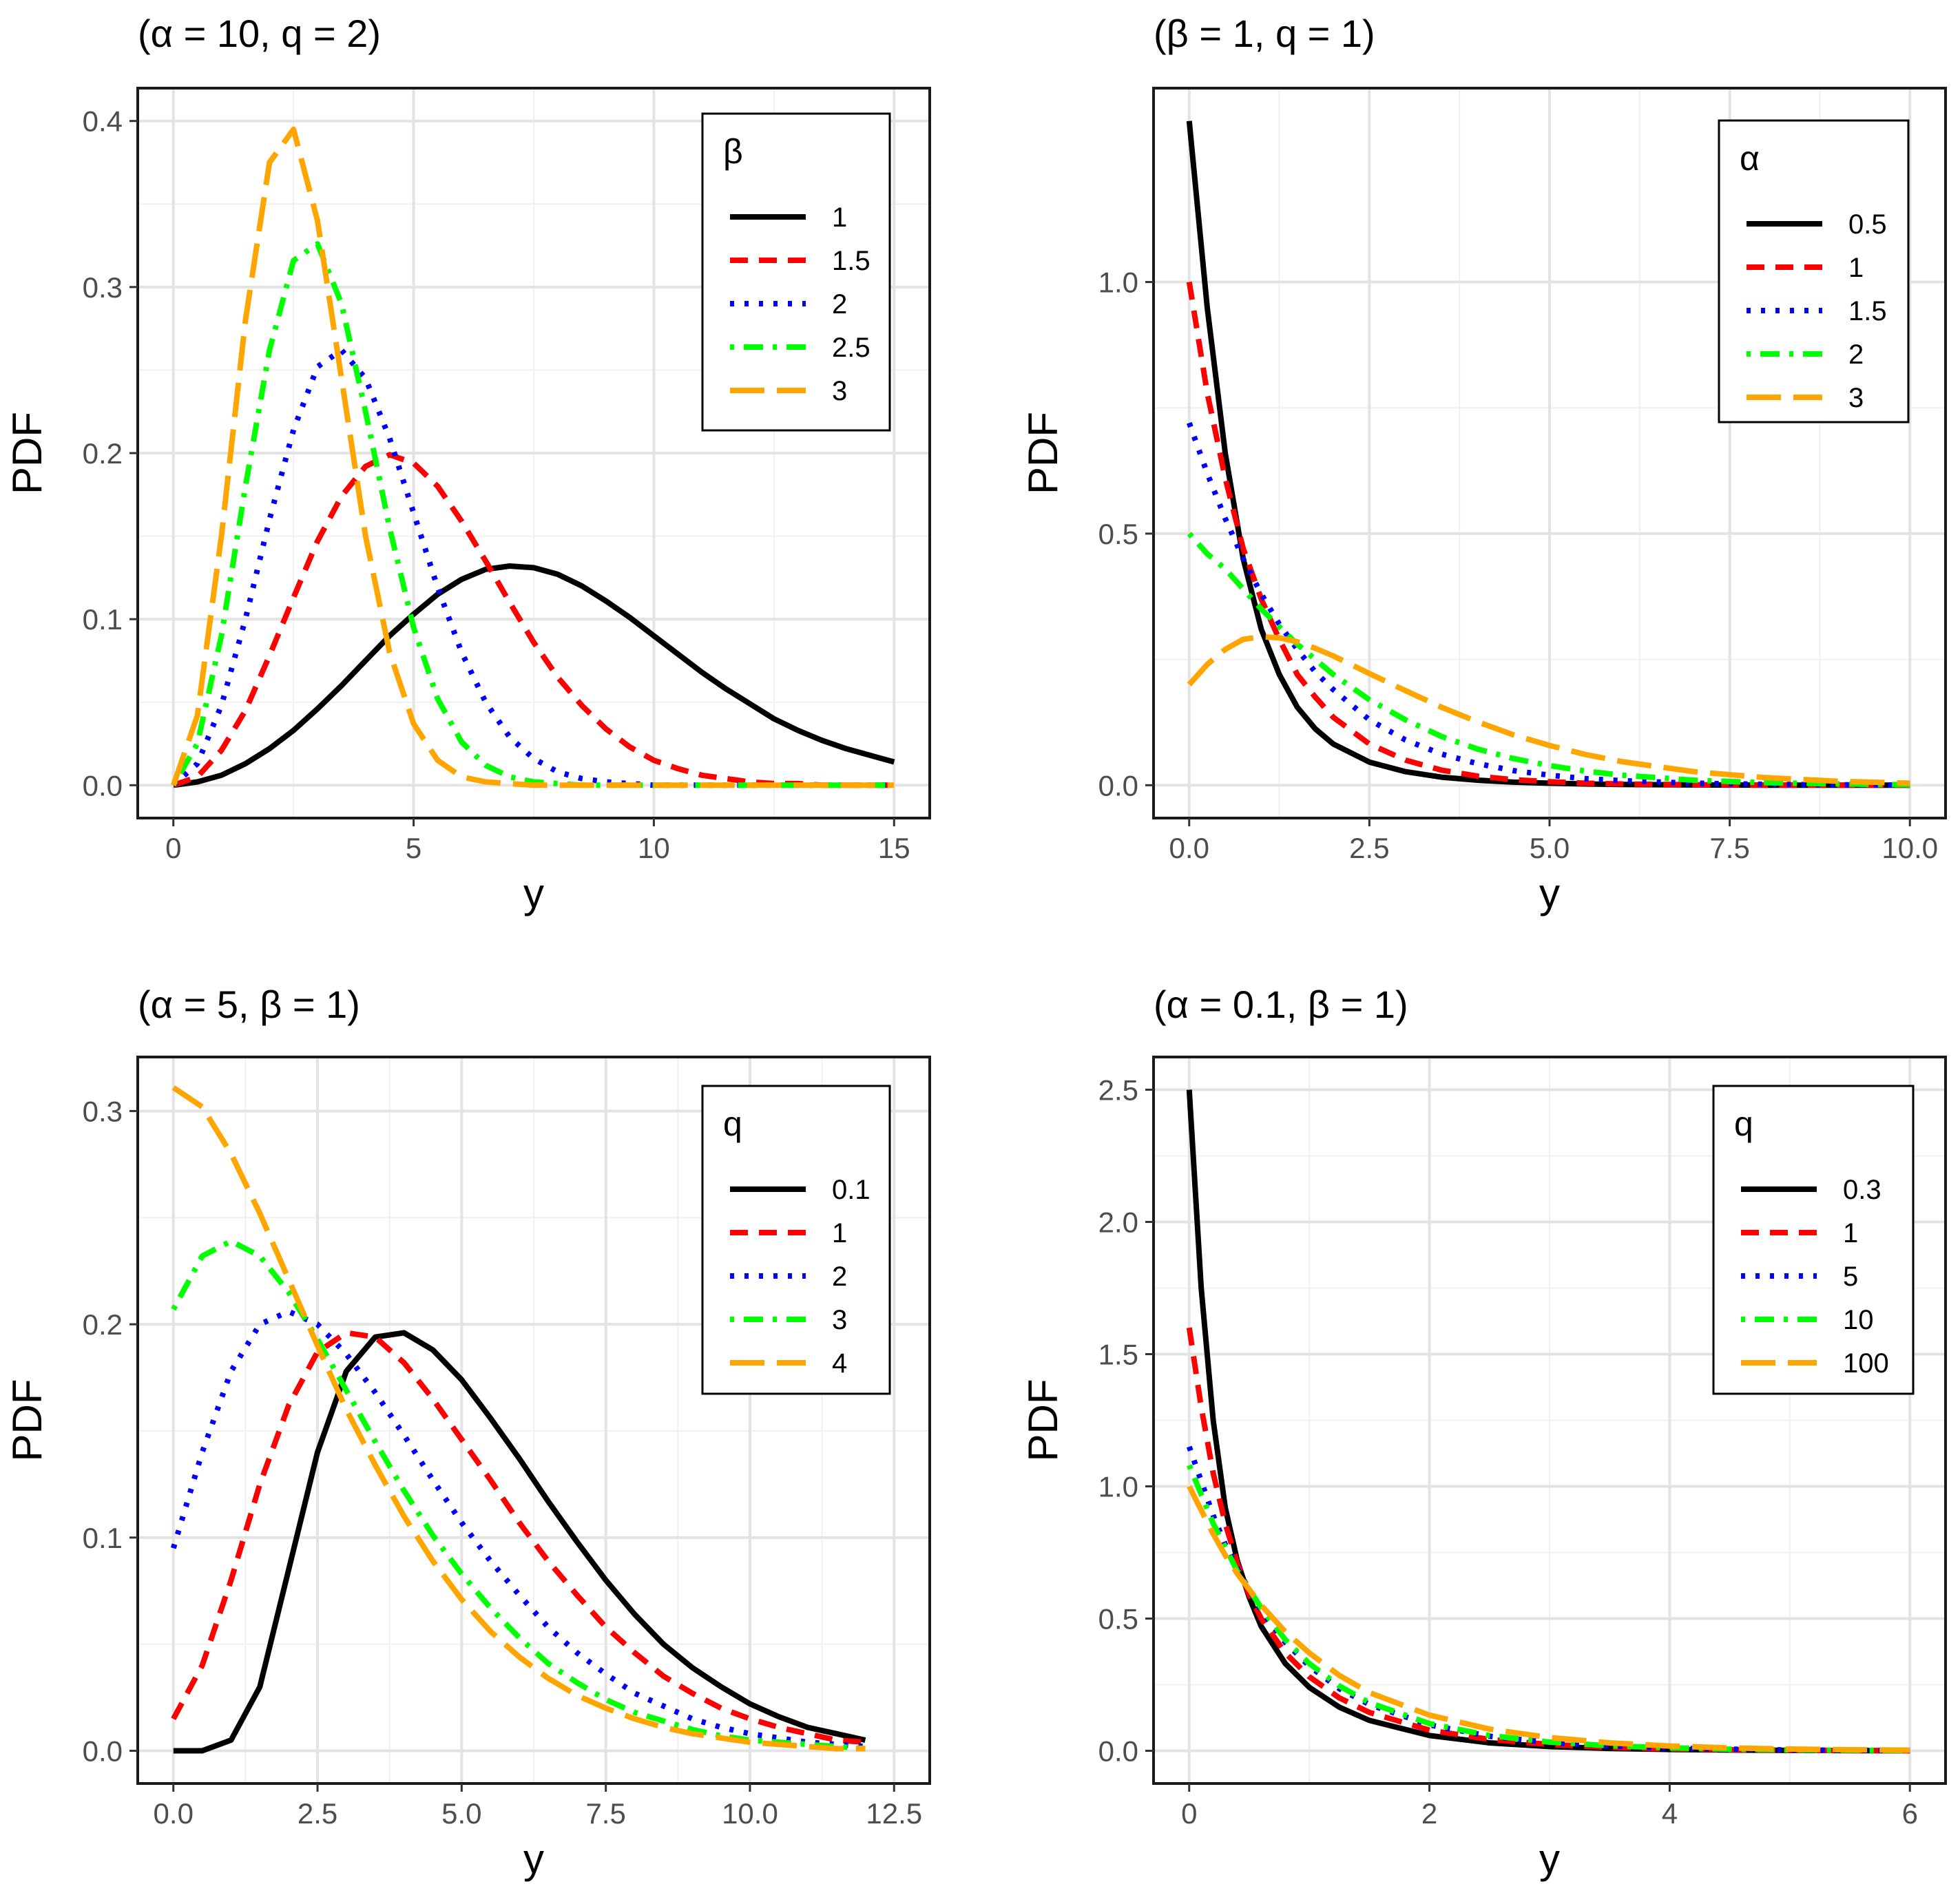 The height and width of the screenshot is (1904, 1960). What do you see at coordinates (733, 151) in the screenshot?
I see `legend-title: β` at bounding box center [733, 151].